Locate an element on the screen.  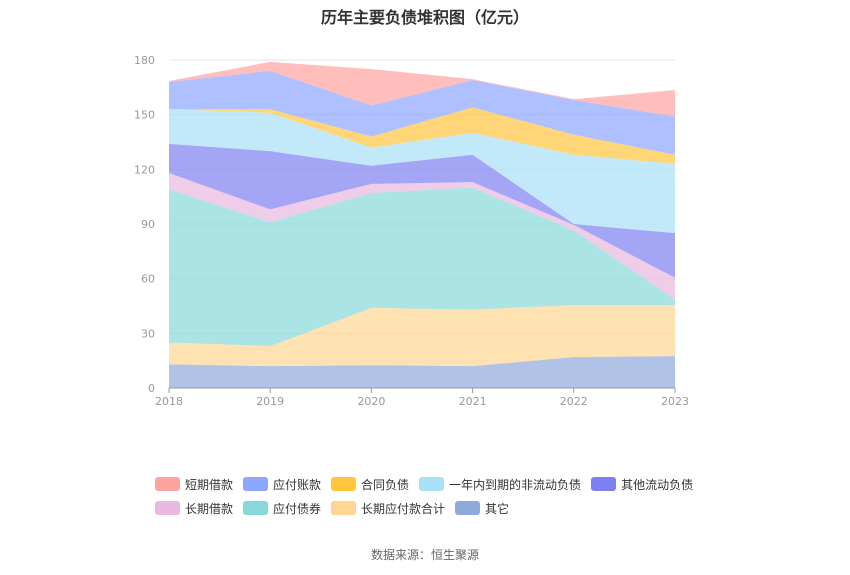
y-tick-label: 150 is located at coordinates (144, 115).